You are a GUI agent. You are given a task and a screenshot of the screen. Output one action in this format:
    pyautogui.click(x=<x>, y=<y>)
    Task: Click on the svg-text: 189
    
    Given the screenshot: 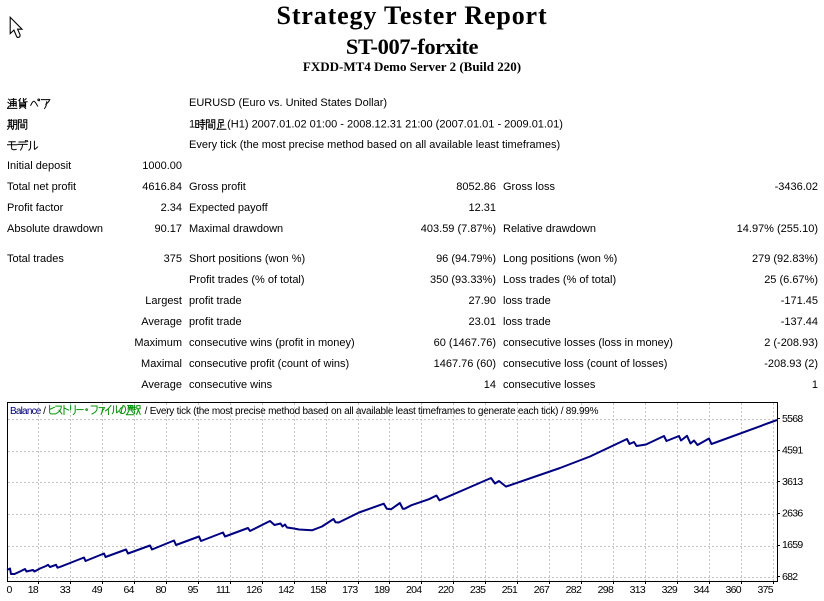 What is the action you would take?
    pyautogui.click(x=382, y=590)
    